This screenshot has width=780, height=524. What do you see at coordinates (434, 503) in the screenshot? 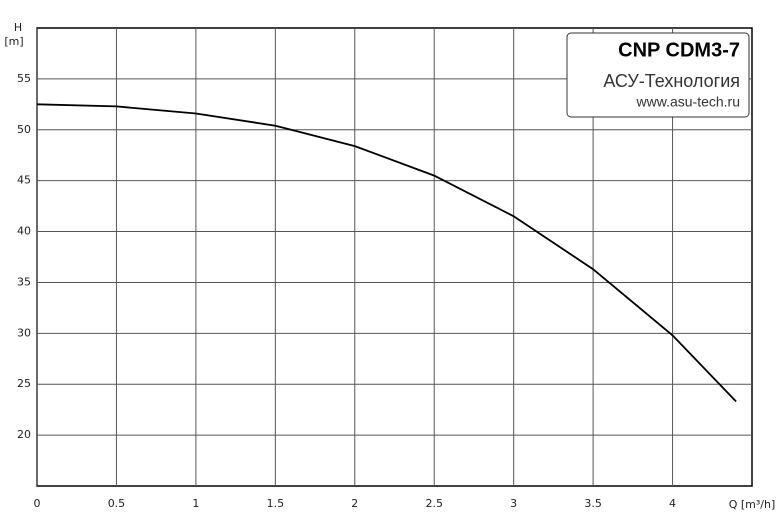
I see `x-tick-label: 2.5` at bounding box center [434, 503].